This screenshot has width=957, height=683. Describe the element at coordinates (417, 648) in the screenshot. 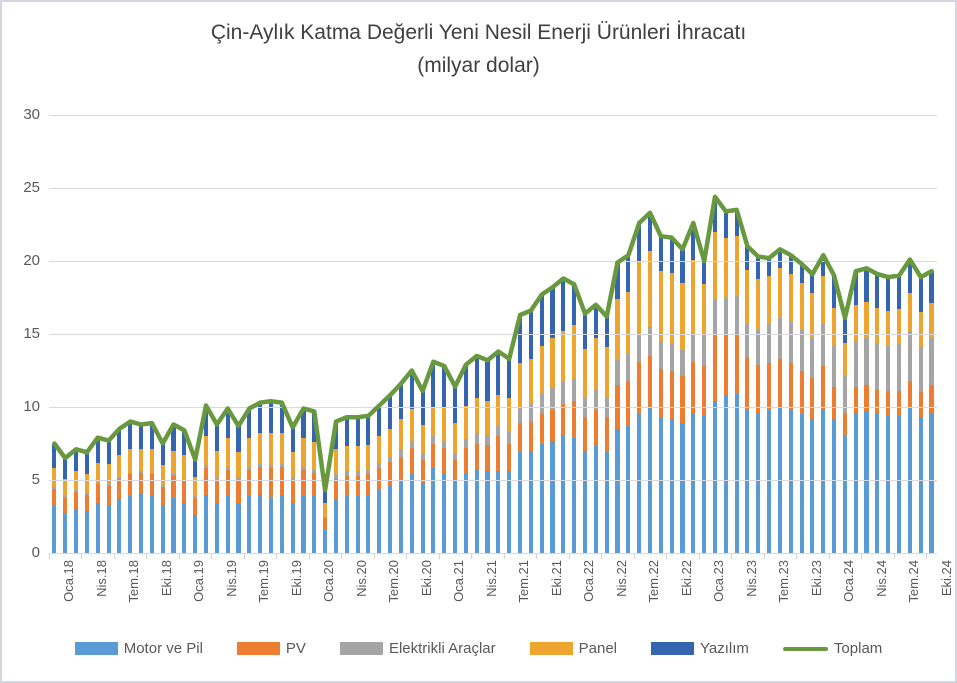

I see `legend-item-elektrikli-araclar: Elektrikli Araçlar` at that location.